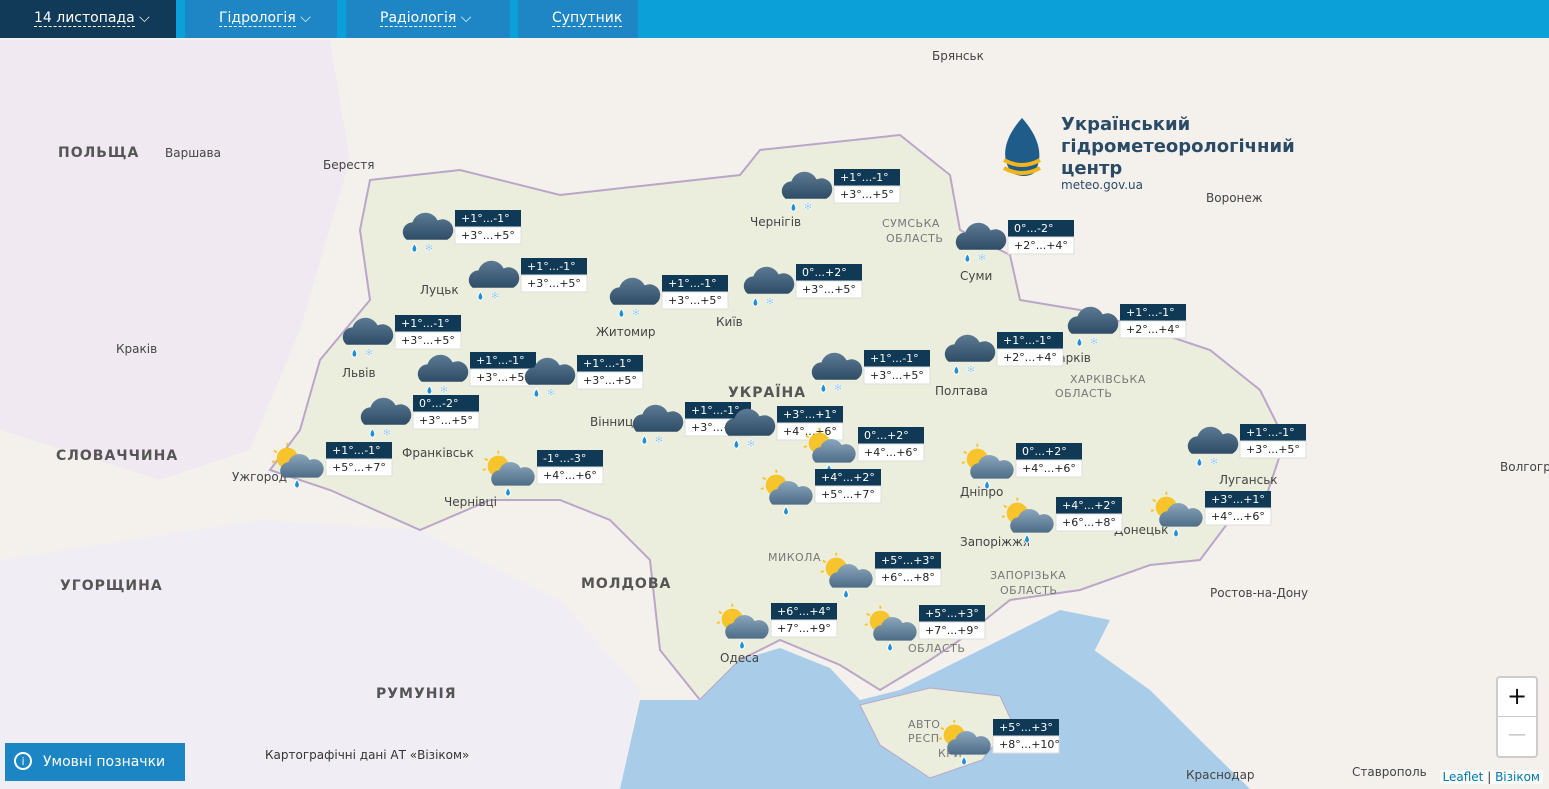  What do you see at coordinates (95, 762) in the screenshot?
I see `legend-button: i Умовні позначки` at bounding box center [95, 762].